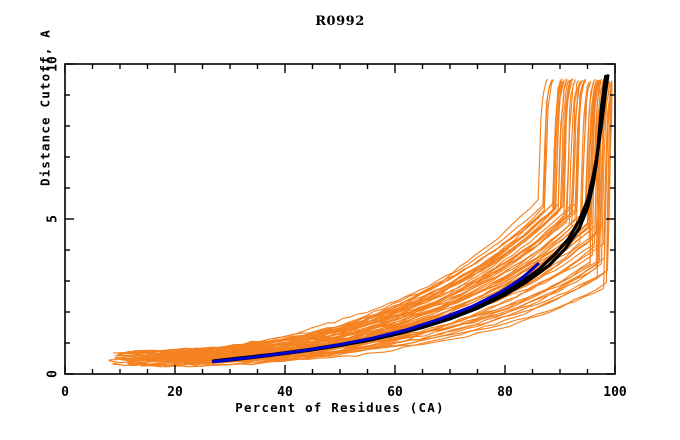 The height and width of the screenshot is (440, 680). I want to click on x-tick-label: 40, so click(285, 392).